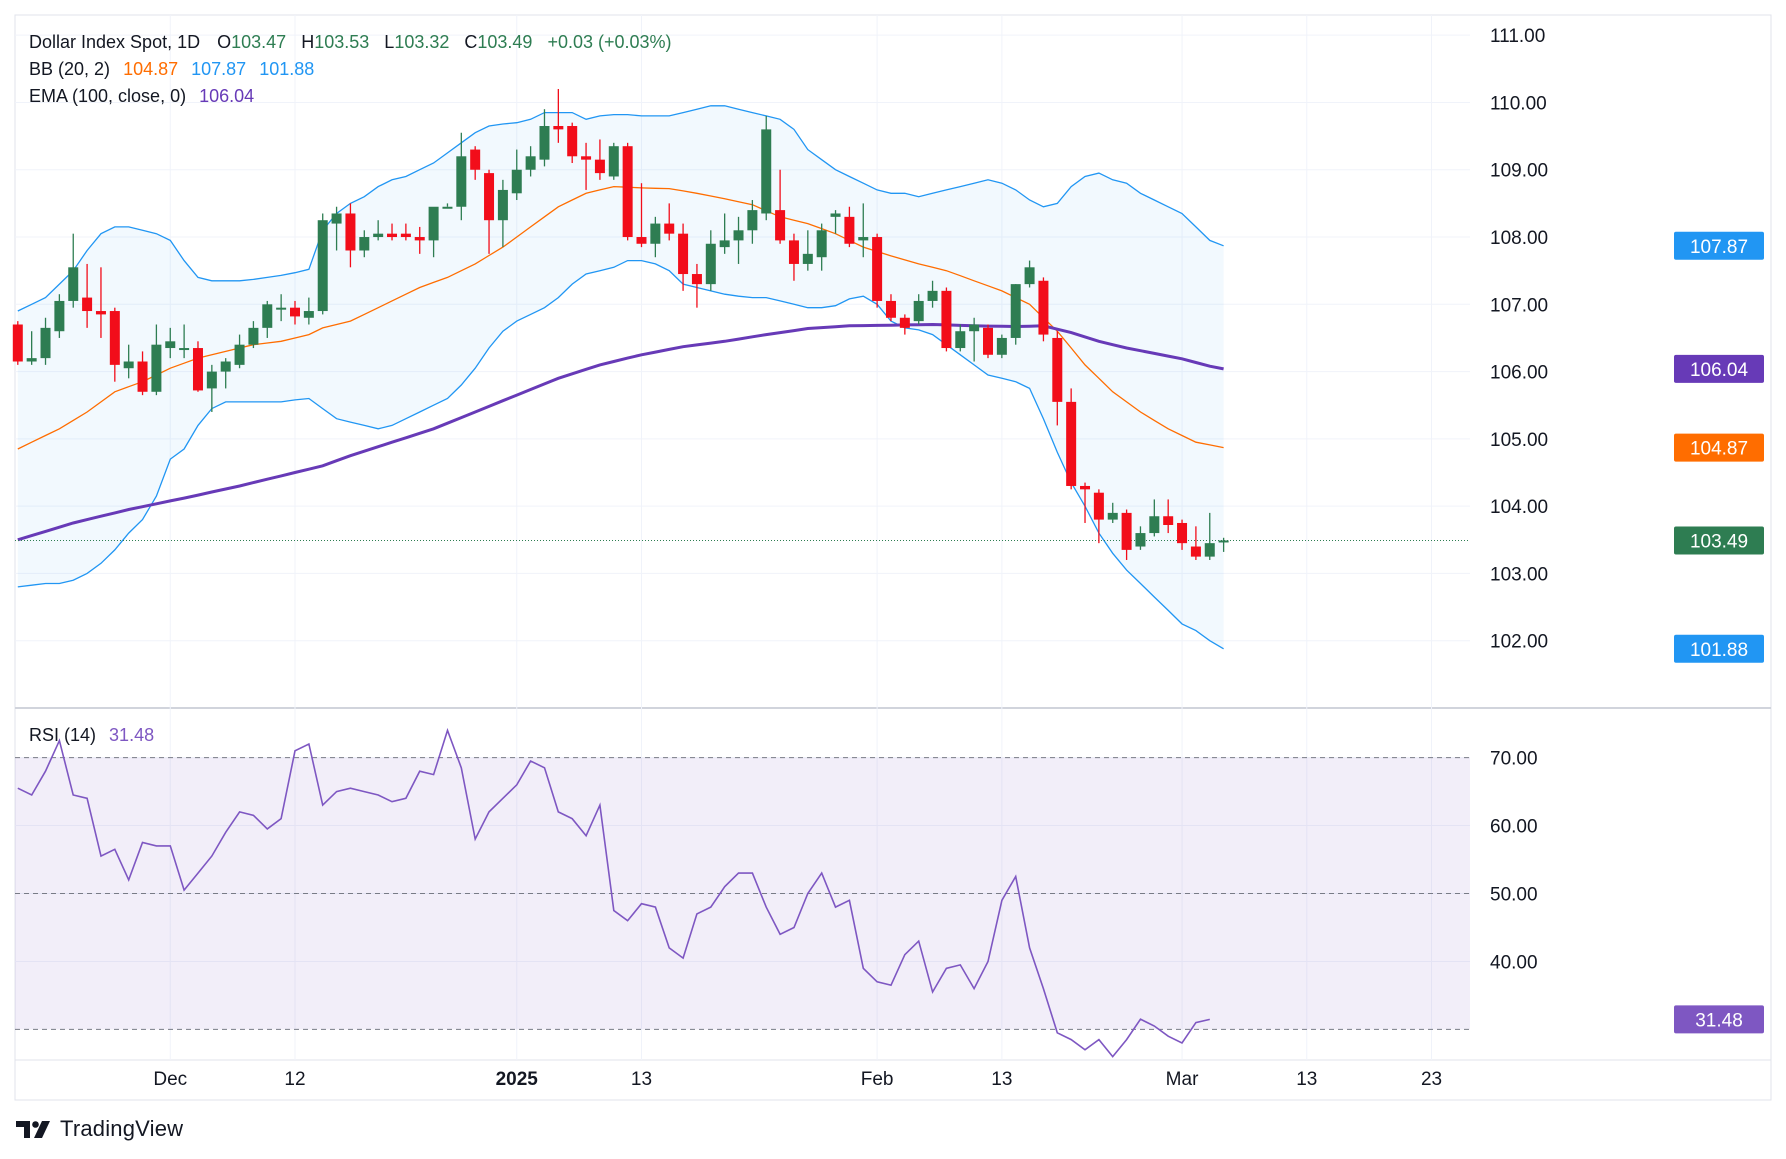 The image size is (1786, 1159). I want to click on time-axis: Dec 12 2025 13 Feb 13 Mar 13 23, so click(797, 1079).